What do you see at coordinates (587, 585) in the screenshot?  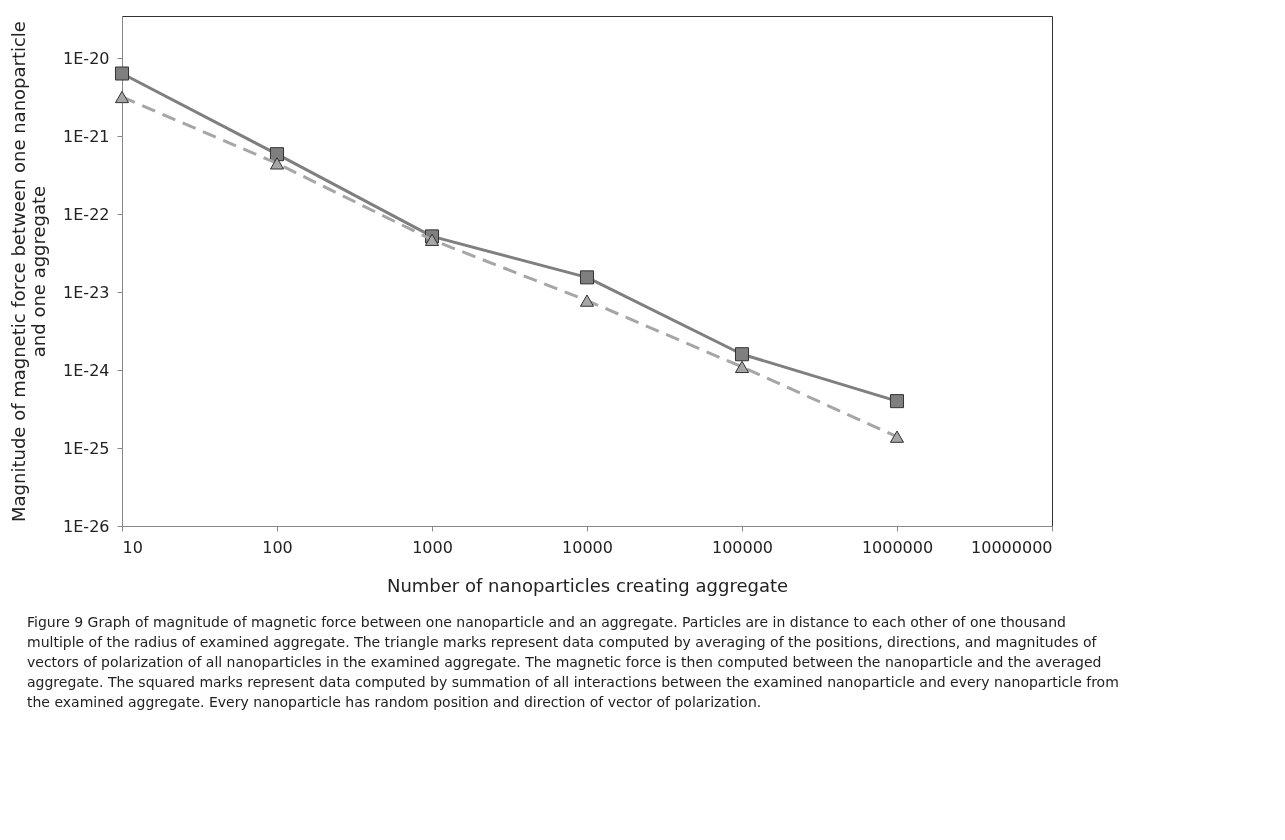 I see `x-axis-title: Number of nanoparticles creating aggregate` at bounding box center [587, 585].